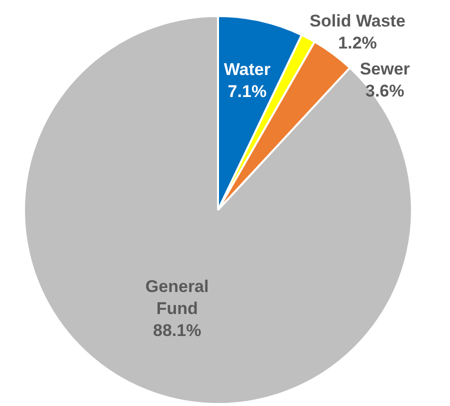  What do you see at coordinates (177, 297) in the screenshot?
I see `slice-label: General Fund` at bounding box center [177, 297].